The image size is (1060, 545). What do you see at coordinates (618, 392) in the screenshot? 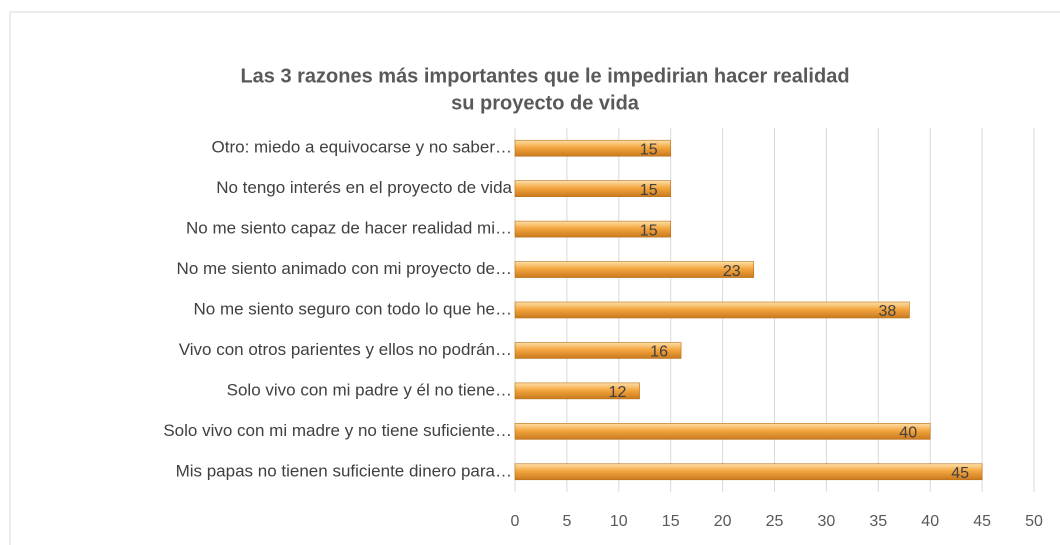
I see `value-label: 12` at bounding box center [618, 392].